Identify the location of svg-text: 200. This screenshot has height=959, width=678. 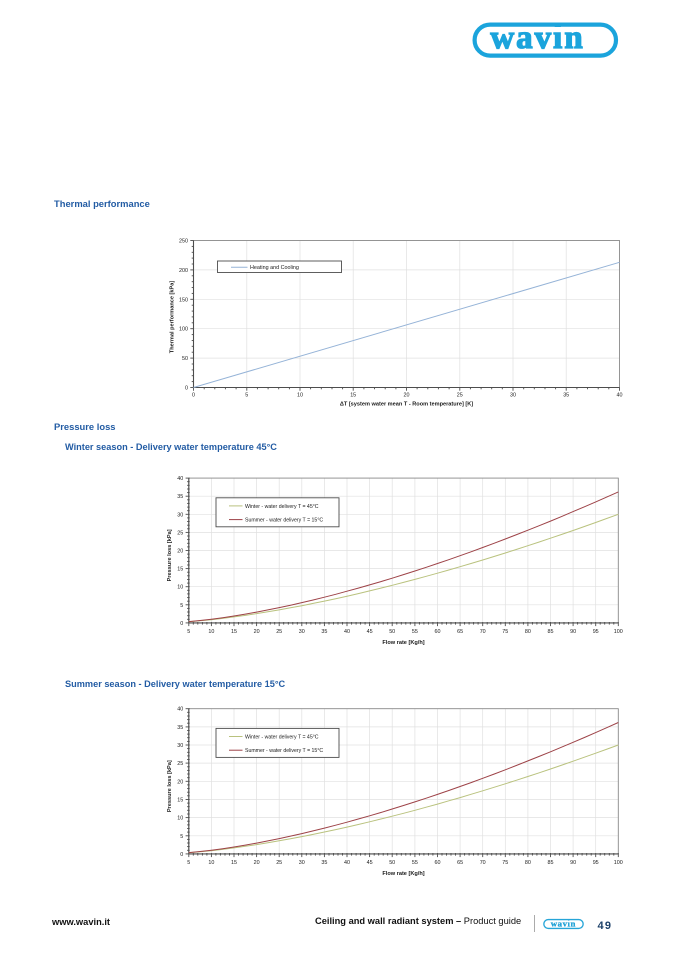
(183, 271).